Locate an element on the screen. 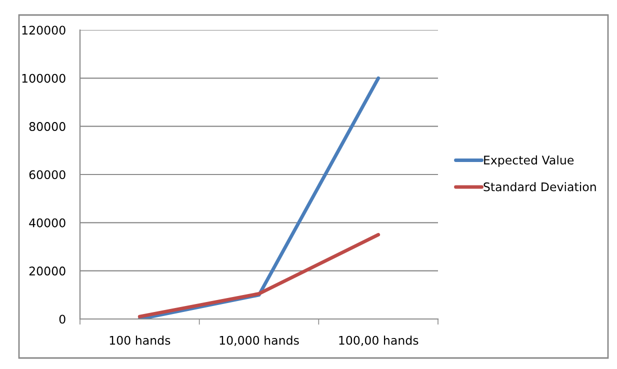 This screenshot has width=617, height=369. y-tick-label: 0 is located at coordinates (62, 319).